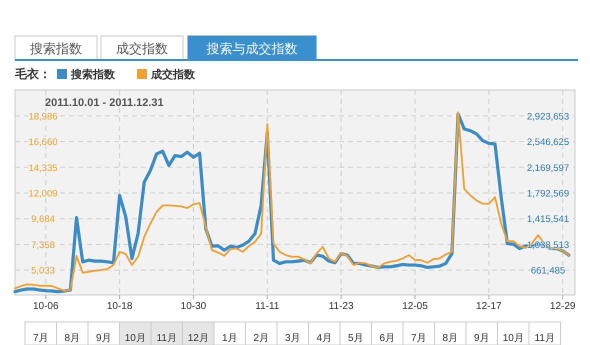 The height and width of the screenshot is (345, 590). Describe the element at coordinates (142, 48) in the screenshot. I see `text: 成交指数` at that location.